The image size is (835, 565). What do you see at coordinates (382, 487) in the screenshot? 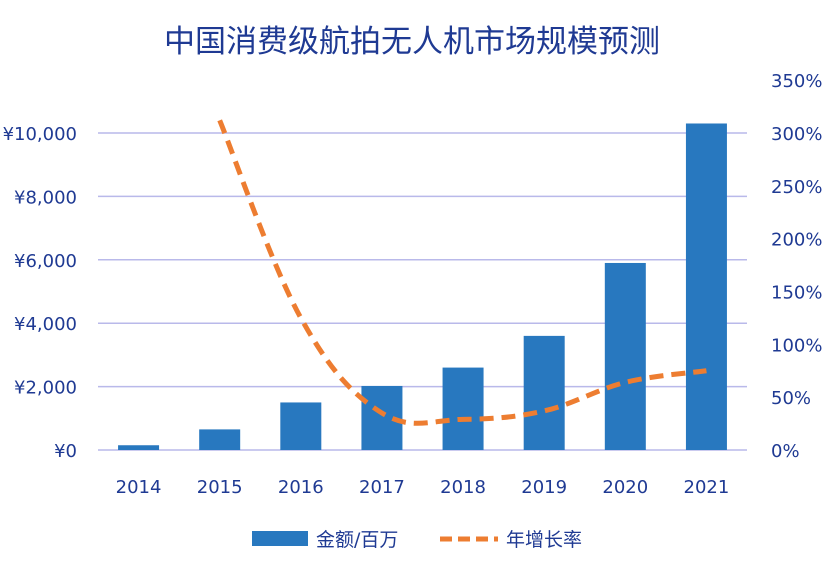
I see `x-tick-label: 2017` at bounding box center [382, 487].